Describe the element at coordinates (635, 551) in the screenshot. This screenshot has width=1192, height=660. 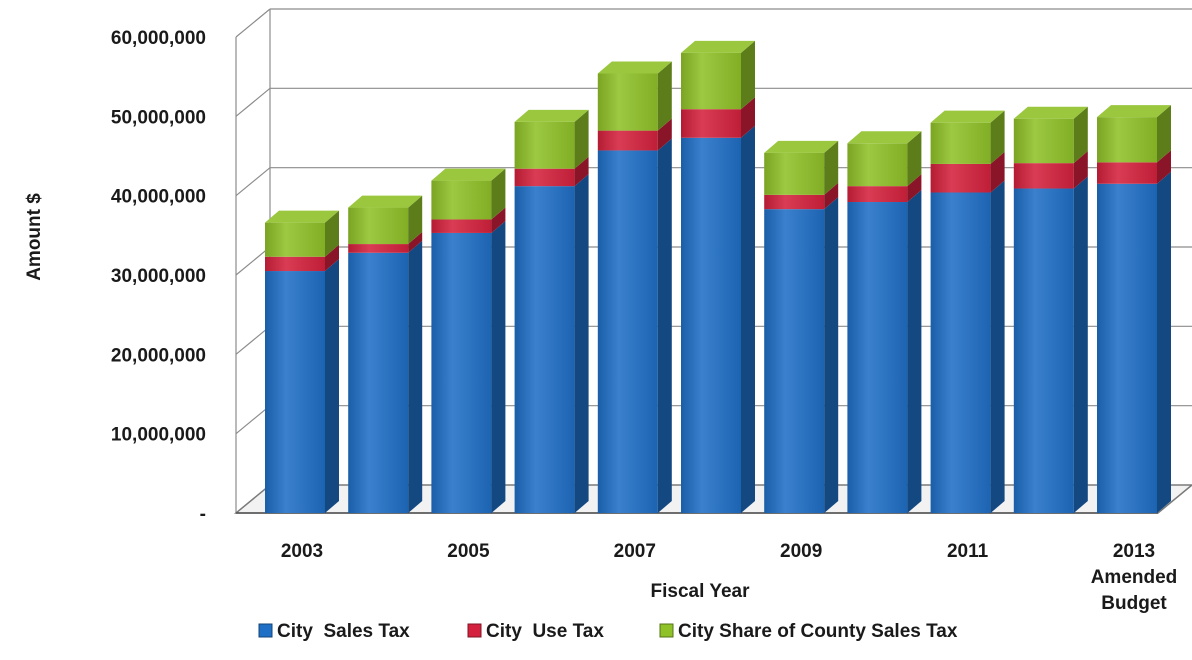
I see `x-tick-label: 2007` at that location.